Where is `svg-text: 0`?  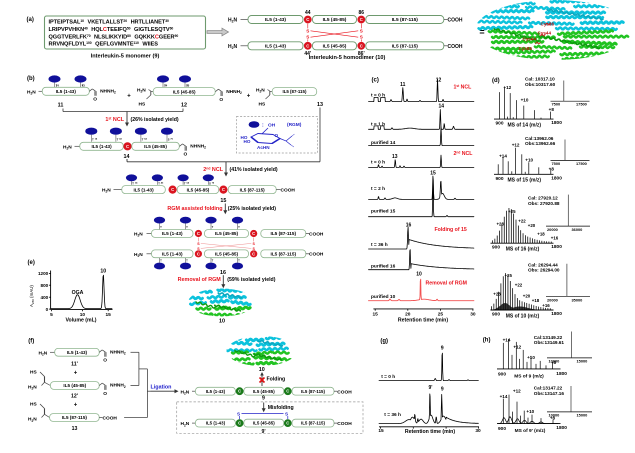
svg-text: 0 is located at coordinates (47, 309).